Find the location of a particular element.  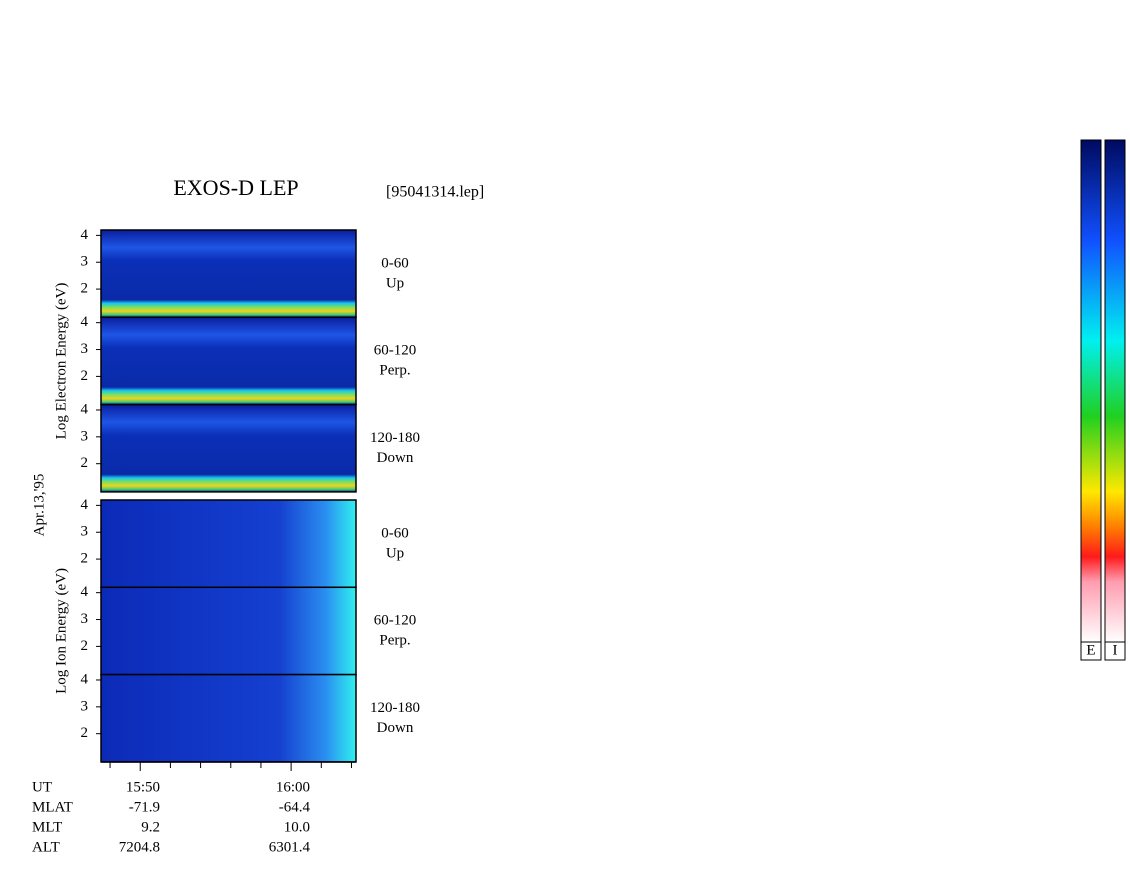

orbit-label: ALT is located at coordinates (46, 847).